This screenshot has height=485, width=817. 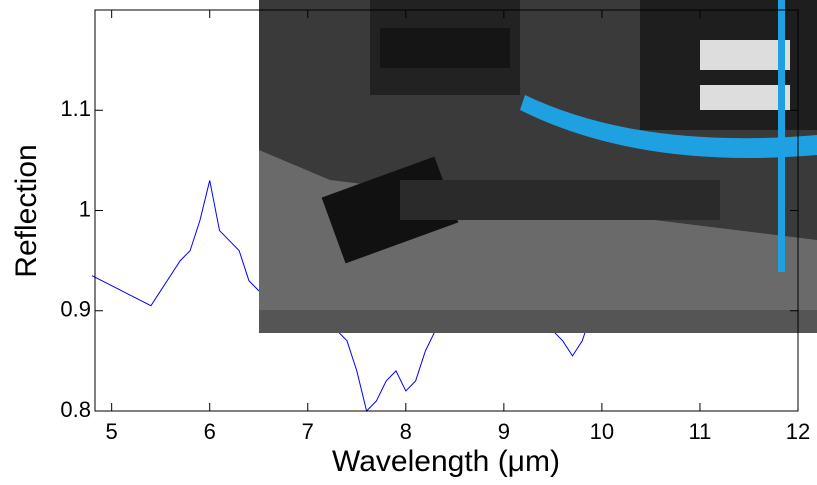 I want to click on x-tick-label: 9, so click(x=504, y=431).